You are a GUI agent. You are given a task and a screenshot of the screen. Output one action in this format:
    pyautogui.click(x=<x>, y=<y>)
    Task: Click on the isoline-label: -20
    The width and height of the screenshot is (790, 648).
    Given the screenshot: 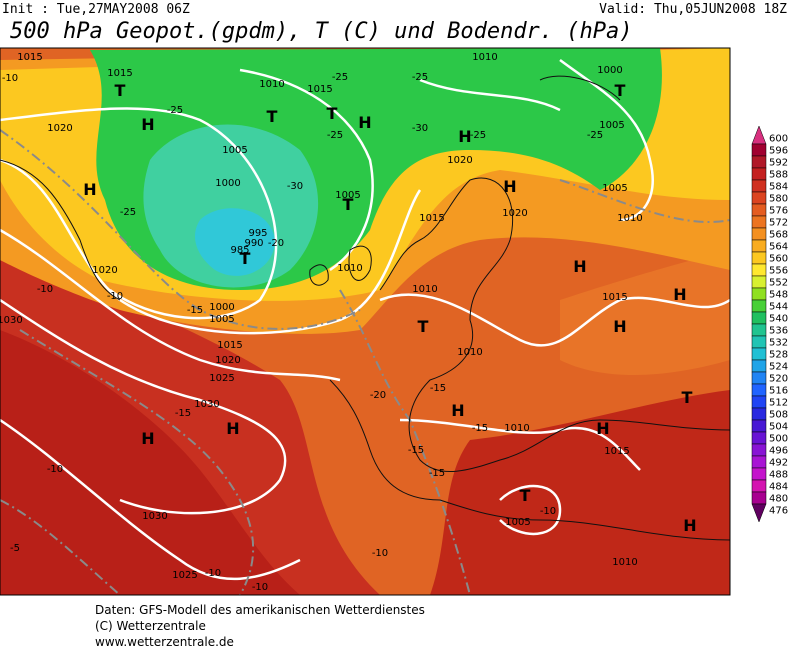 What is the action you would take?
    pyautogui.click(x=276, y=243)
    